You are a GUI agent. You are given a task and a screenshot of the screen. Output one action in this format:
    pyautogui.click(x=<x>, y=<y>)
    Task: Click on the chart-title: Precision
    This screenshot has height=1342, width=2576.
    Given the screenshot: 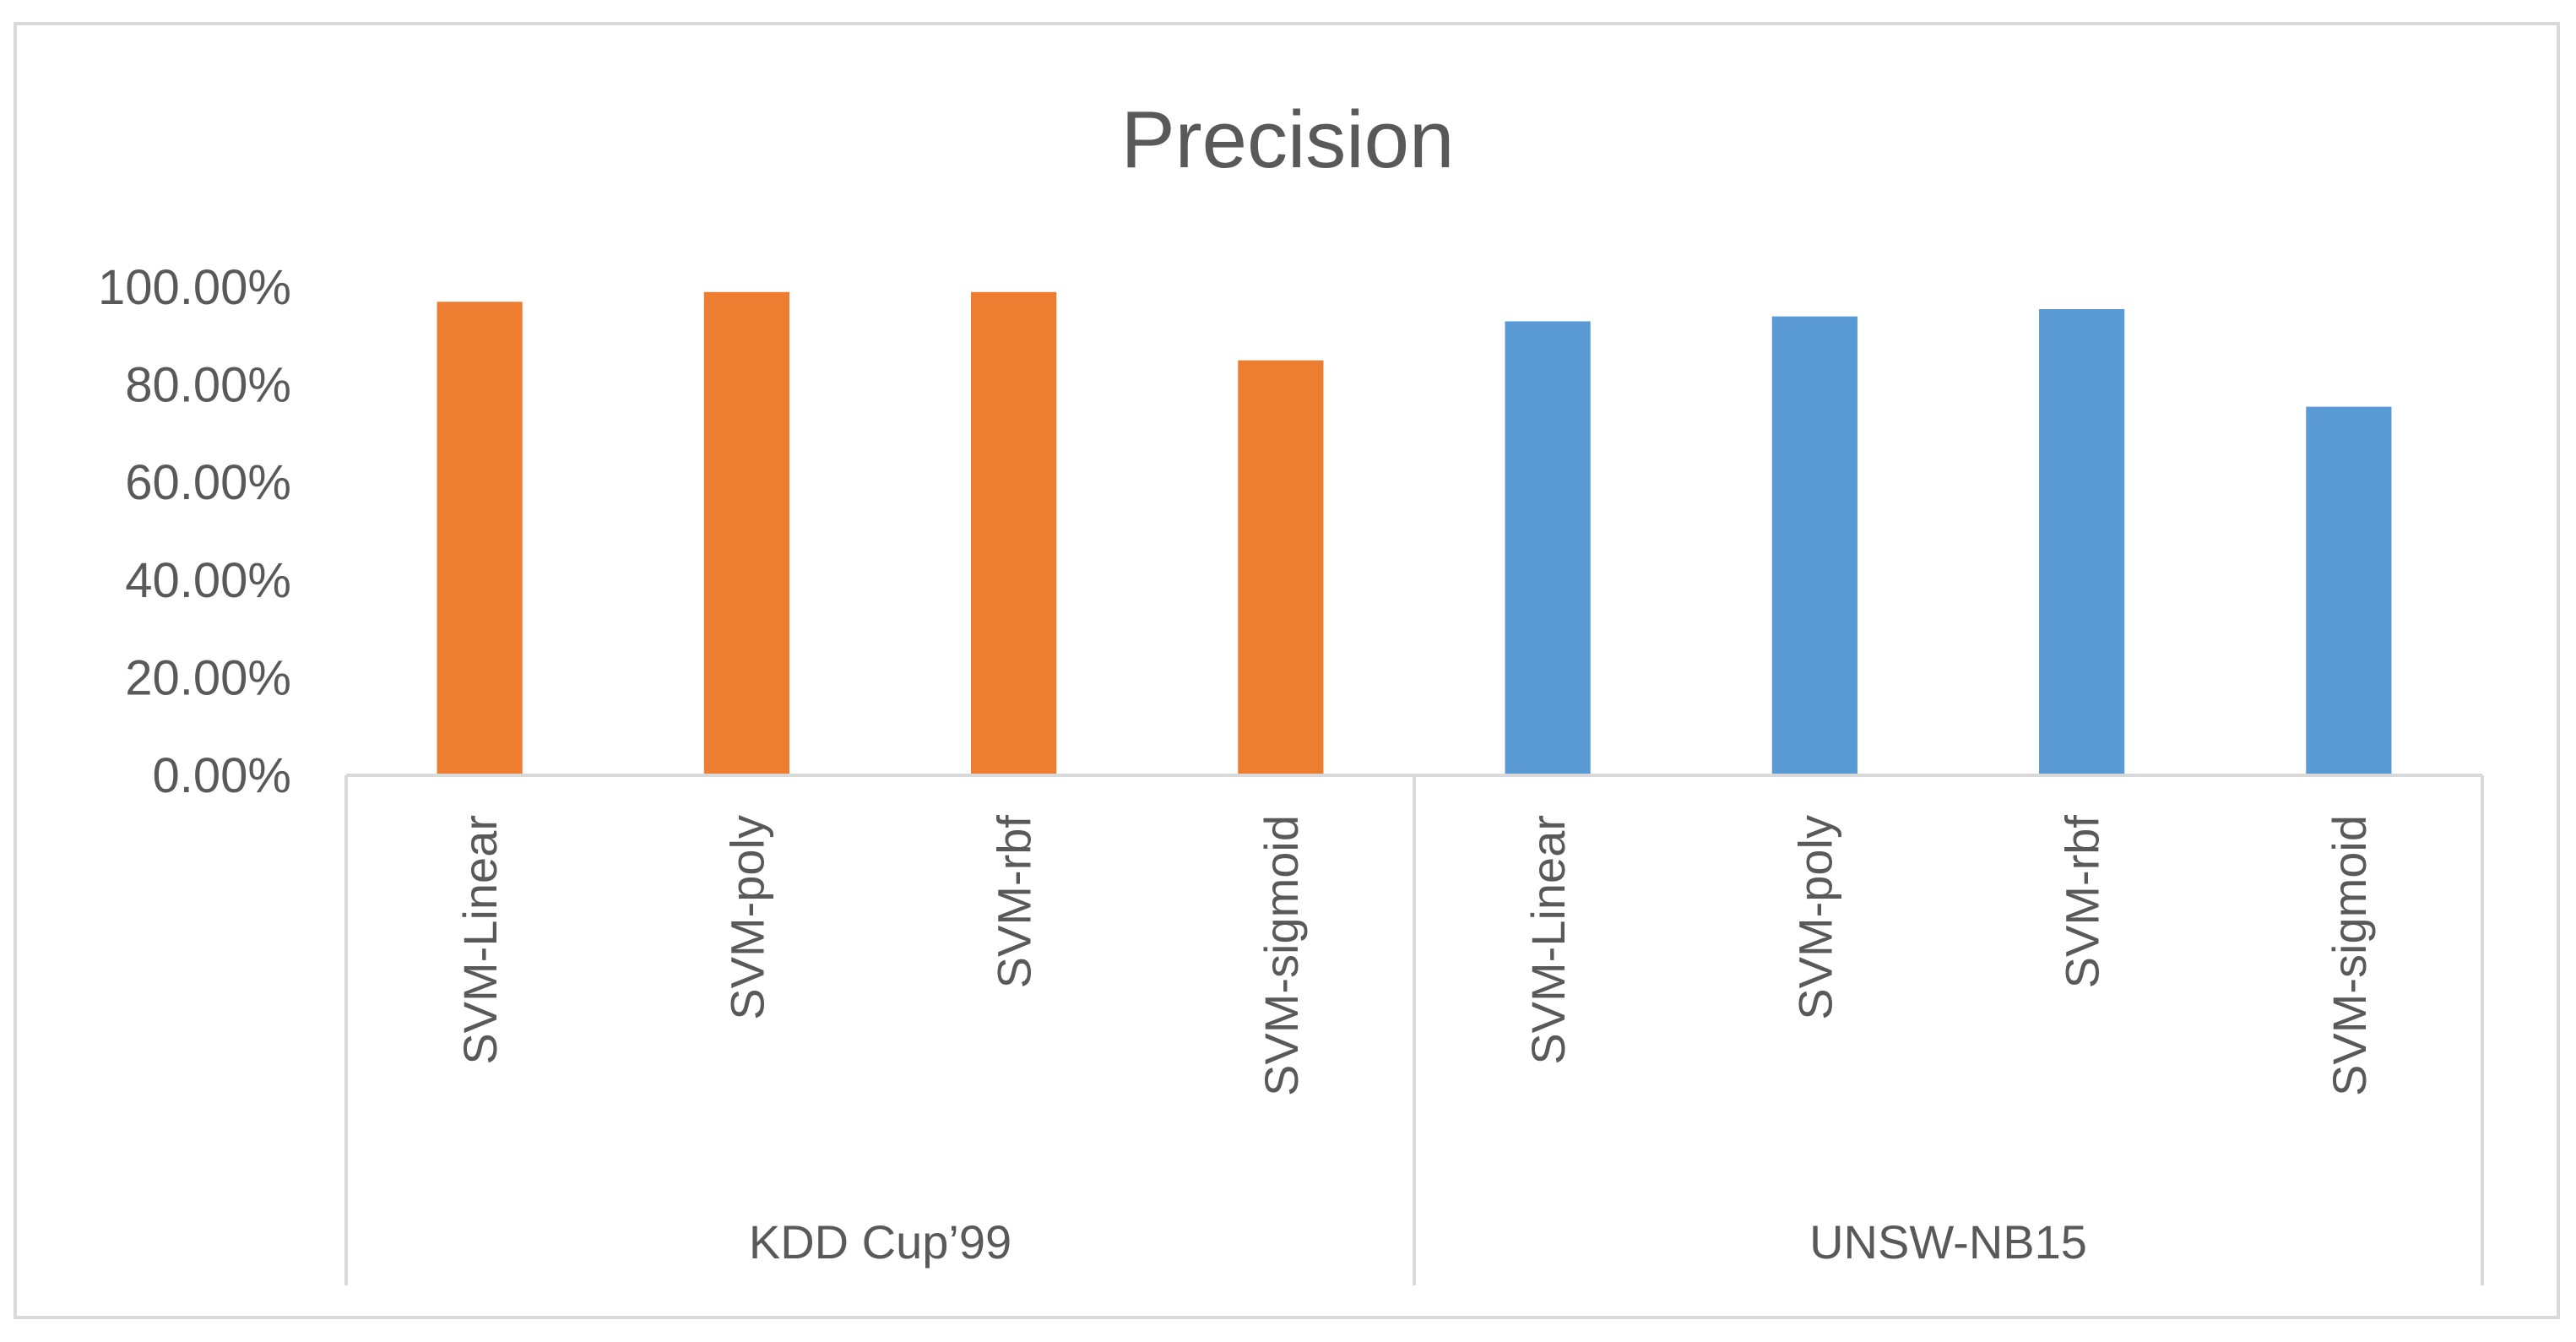 What is the action you would take?
    pyautogui.click(x=1288, y=140)
    